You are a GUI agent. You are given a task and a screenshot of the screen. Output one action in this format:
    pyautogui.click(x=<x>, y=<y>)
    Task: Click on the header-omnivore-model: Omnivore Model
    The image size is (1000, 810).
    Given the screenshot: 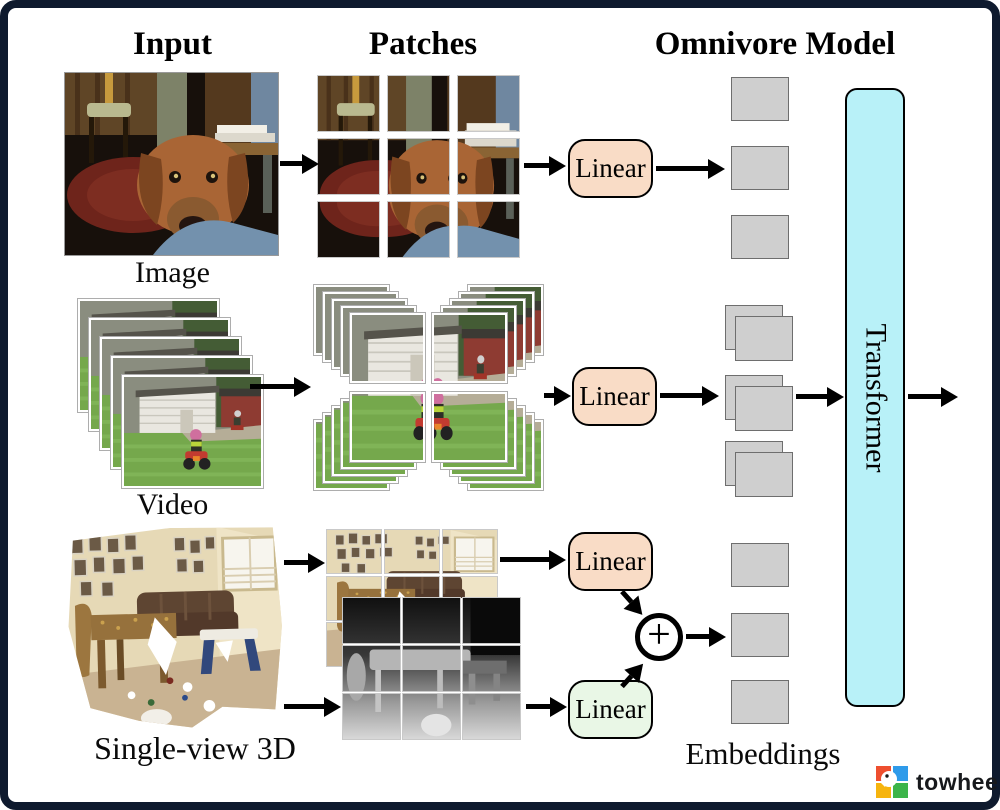 What is the action you would take?
    pyautogui.click(x=775, y=44)
    